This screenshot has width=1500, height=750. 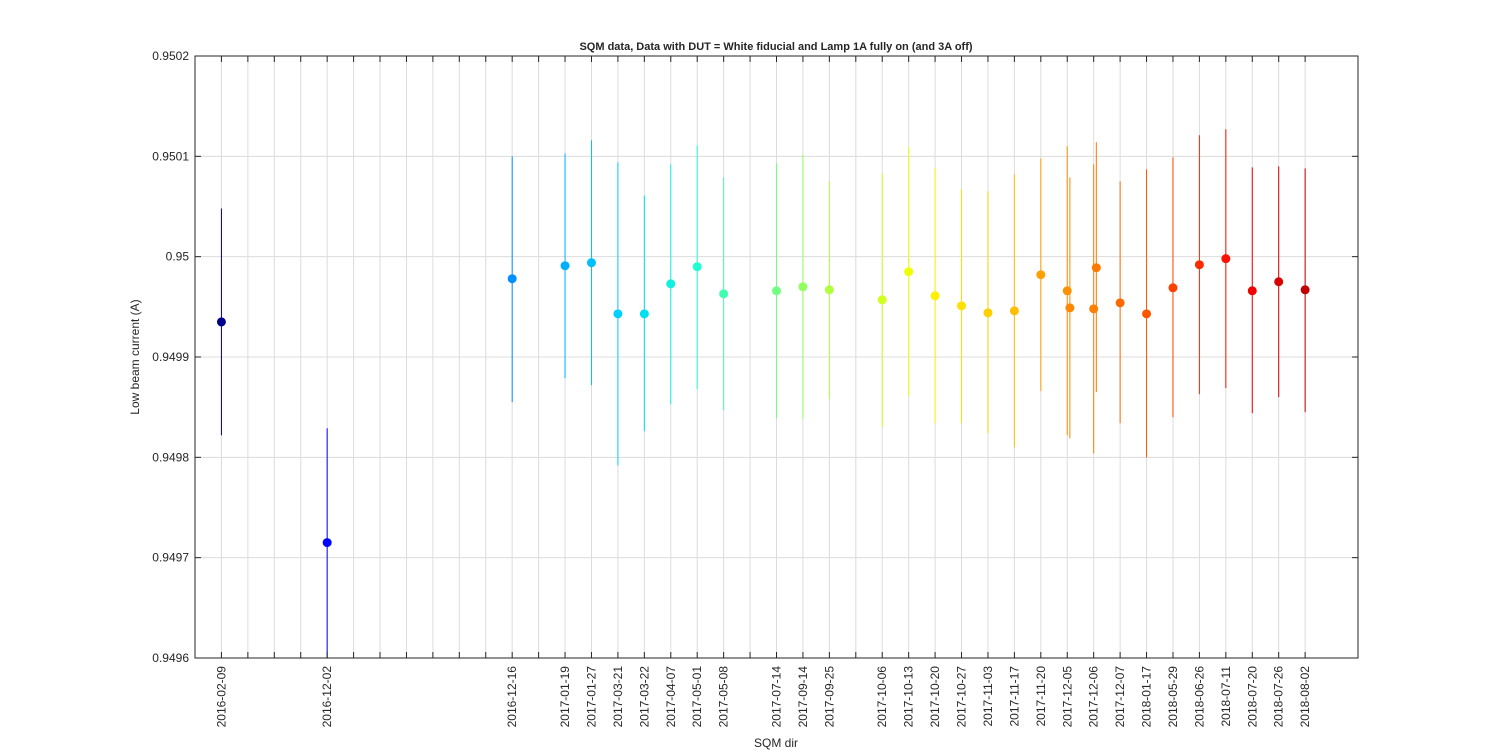 What do you see at coordinates (1305, 697) in the screenshot?
I see `x-tick-label: 2018-08-02` at bounding box center [1305, 697].